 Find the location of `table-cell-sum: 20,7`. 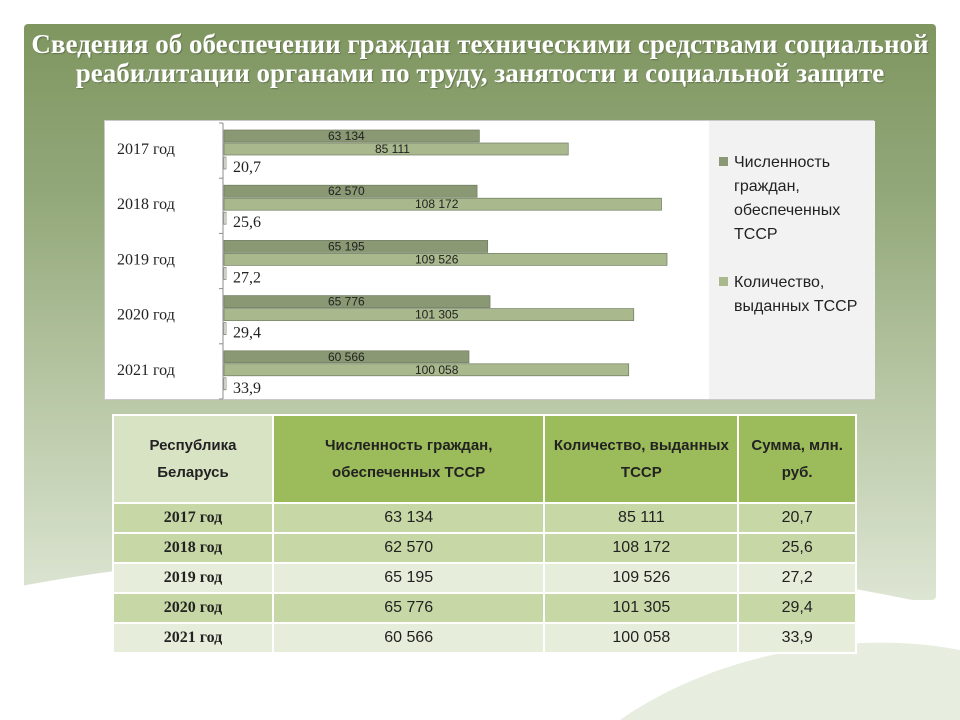

table-cell-sum: 20,7 is located at coordinates (797, 518).